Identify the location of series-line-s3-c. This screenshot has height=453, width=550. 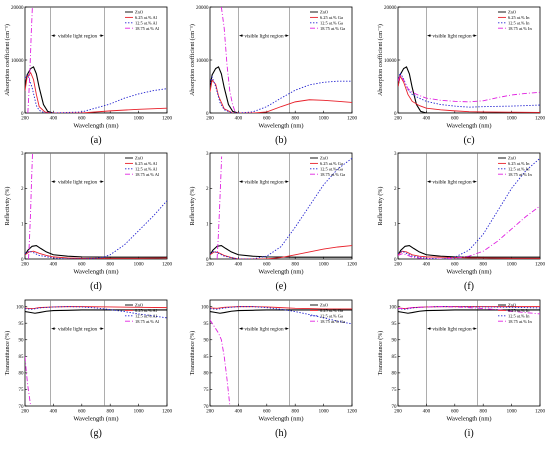
(469, 88).